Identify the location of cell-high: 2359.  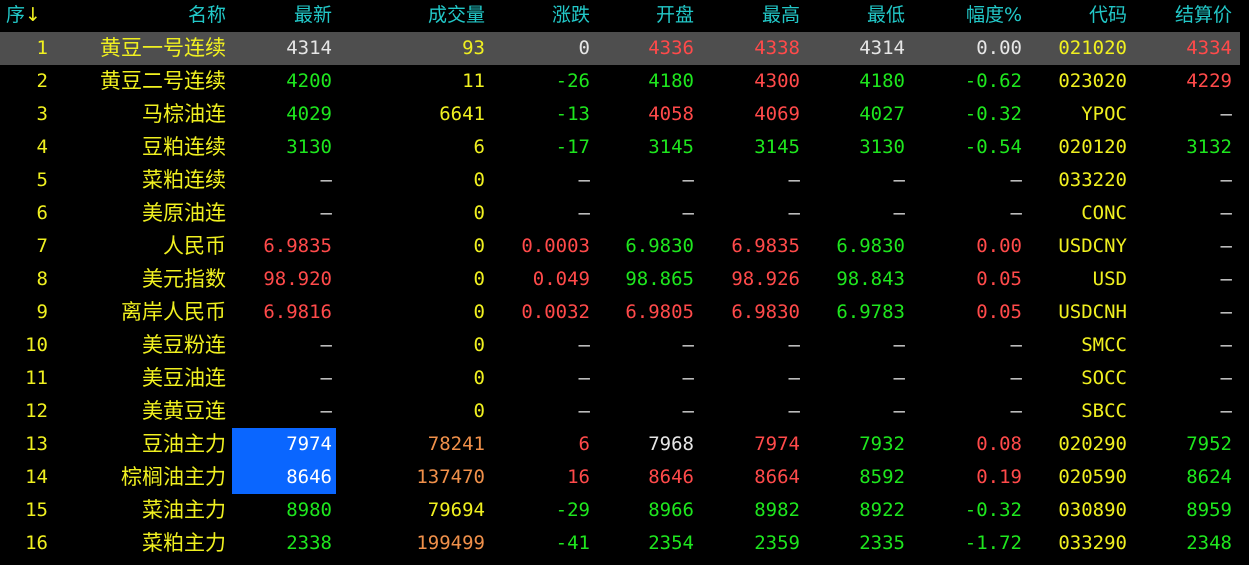
(777, 543).